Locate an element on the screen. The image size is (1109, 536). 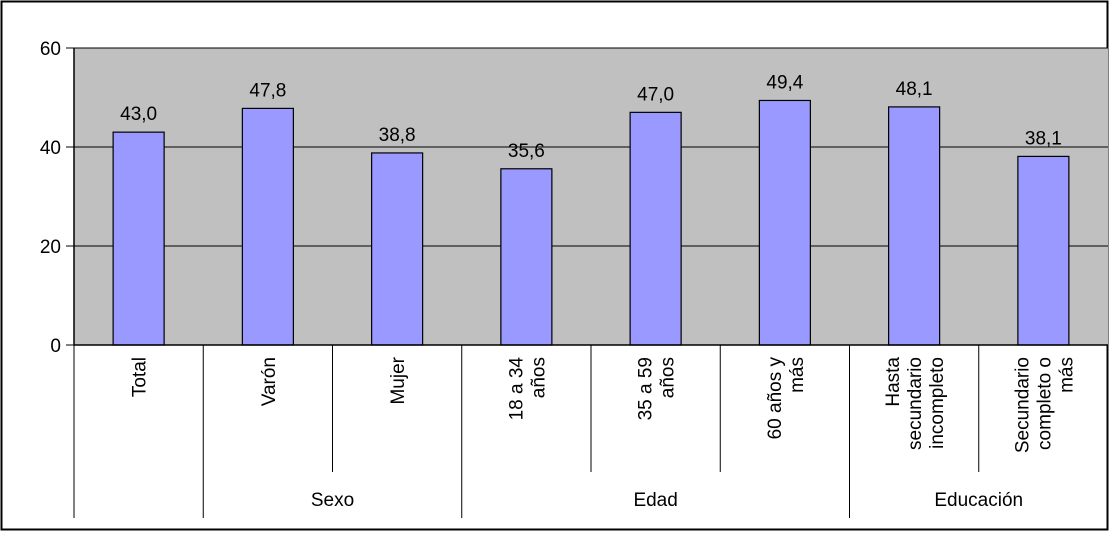
category-label: Varón is located at coordinates (269, 381).